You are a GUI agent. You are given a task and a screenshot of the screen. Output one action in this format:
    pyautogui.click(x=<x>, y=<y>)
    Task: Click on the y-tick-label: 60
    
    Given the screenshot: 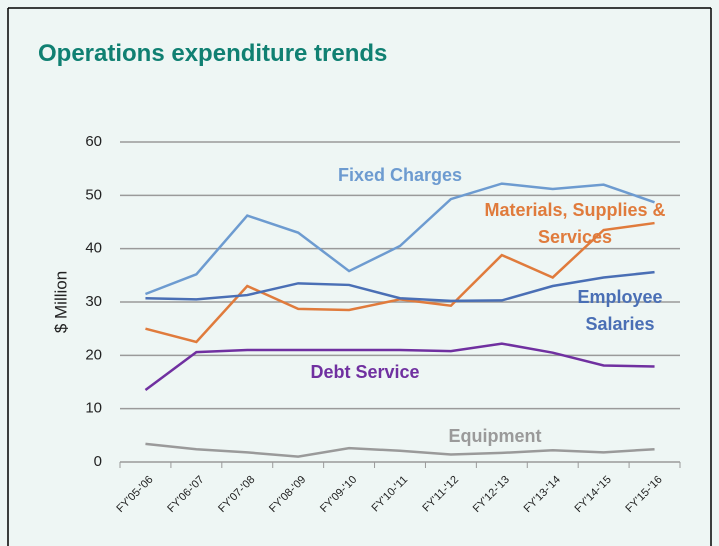 What is the action you would take?
    pyautogui.click(x=93, y=141)
    